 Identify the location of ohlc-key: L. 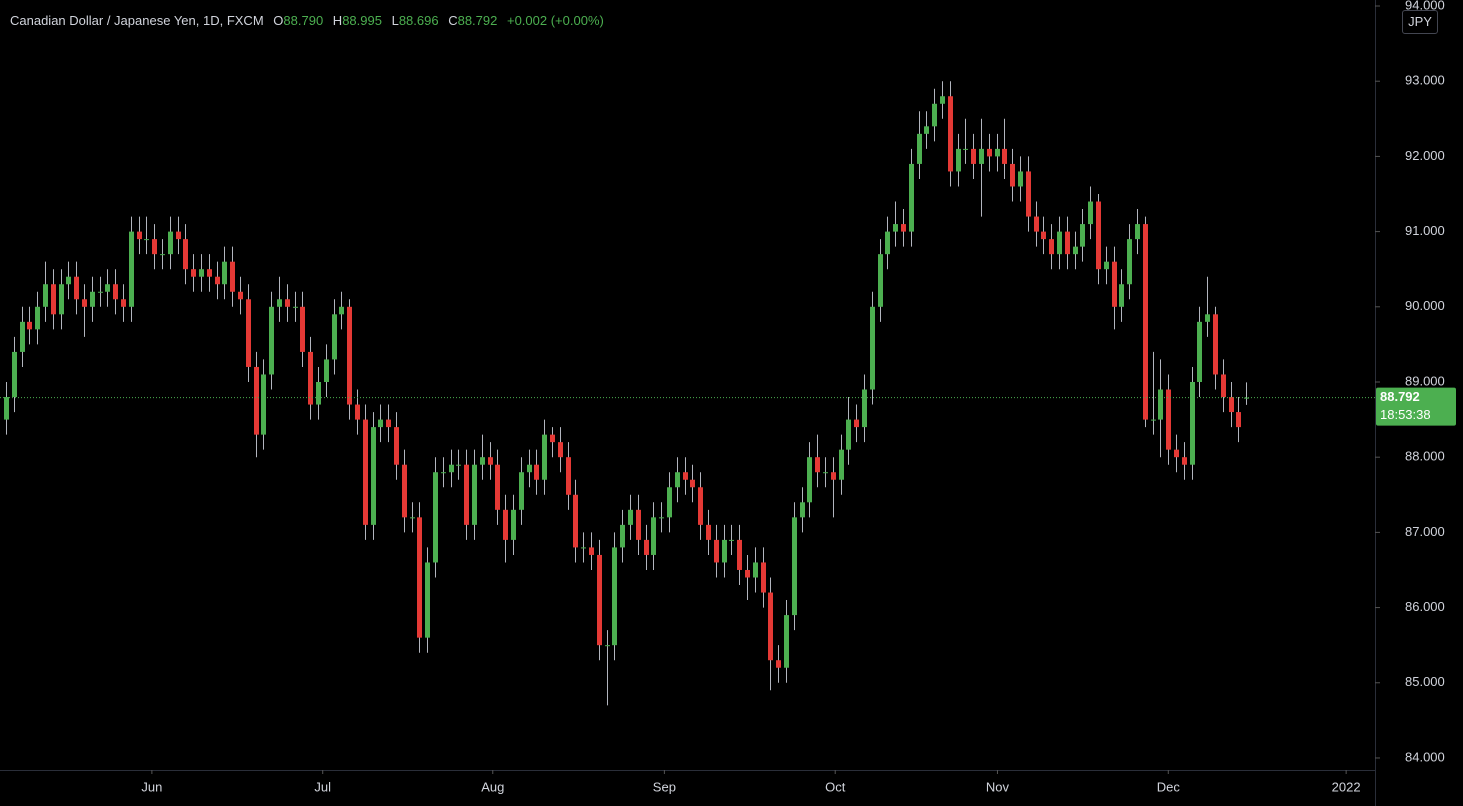
(395, 20).